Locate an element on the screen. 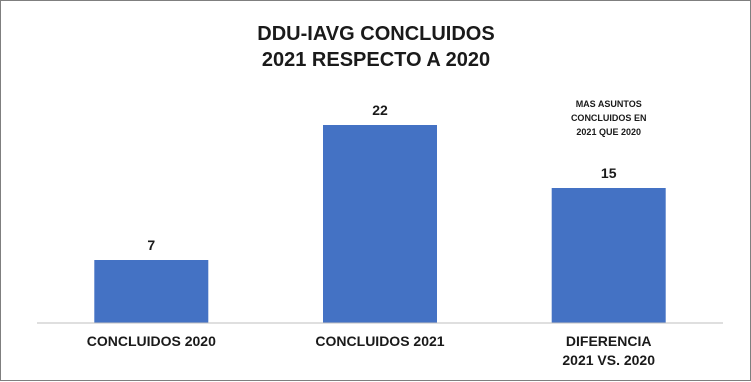 This screenshot has width=751, height=382. annotation-line: MAS ASUNTOS is located at coordinates (609, 104).